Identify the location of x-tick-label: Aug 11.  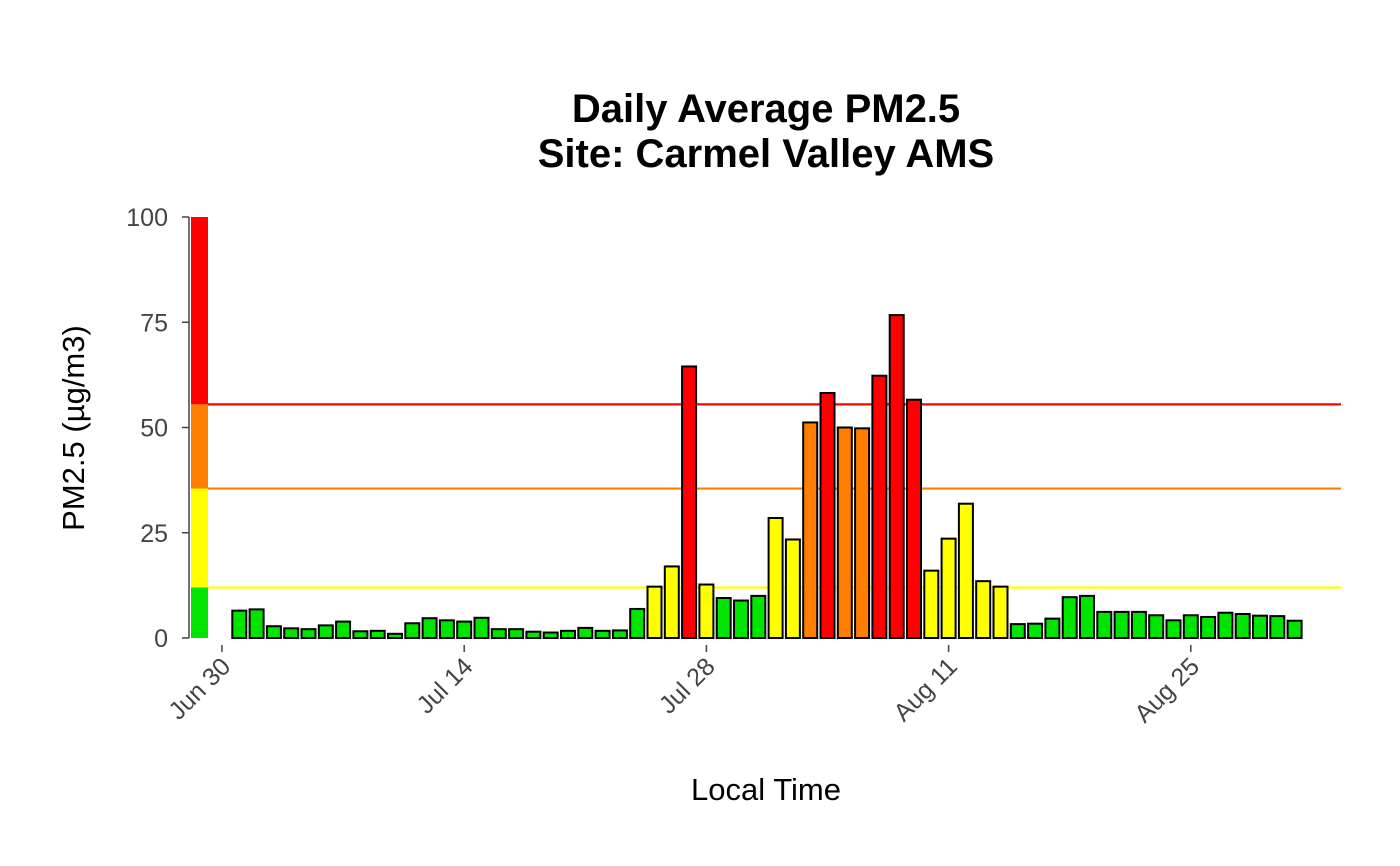
(925, 689).